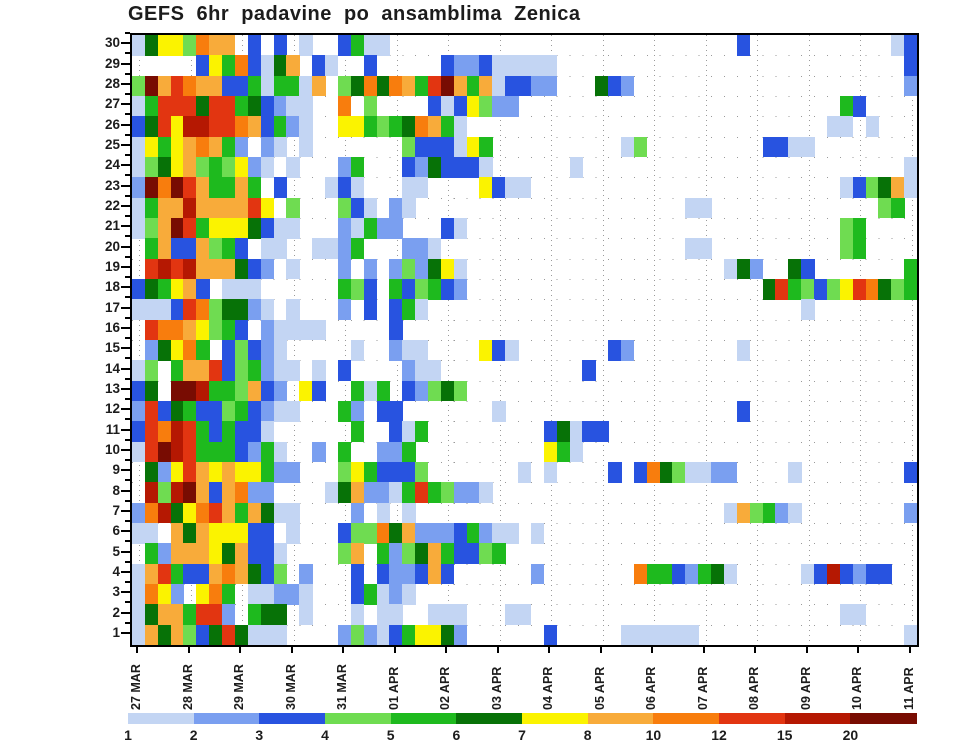  Describe the element at coordinates (139, 340) in the screenshot. I see `day-gridline` at that location.